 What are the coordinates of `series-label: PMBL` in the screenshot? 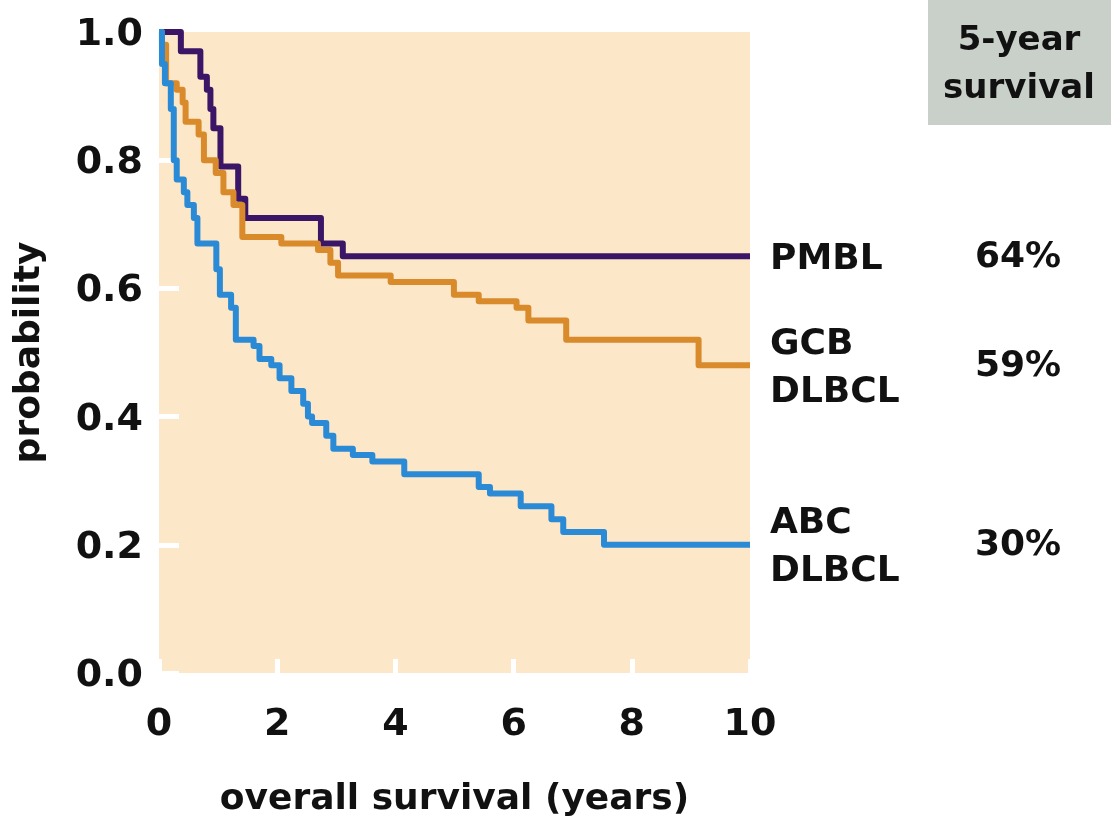 It's located at (826, 256).